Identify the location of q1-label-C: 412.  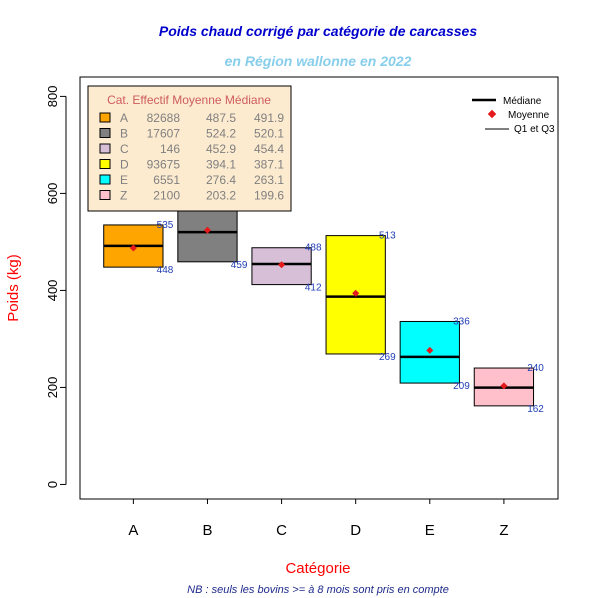
(313, 288).